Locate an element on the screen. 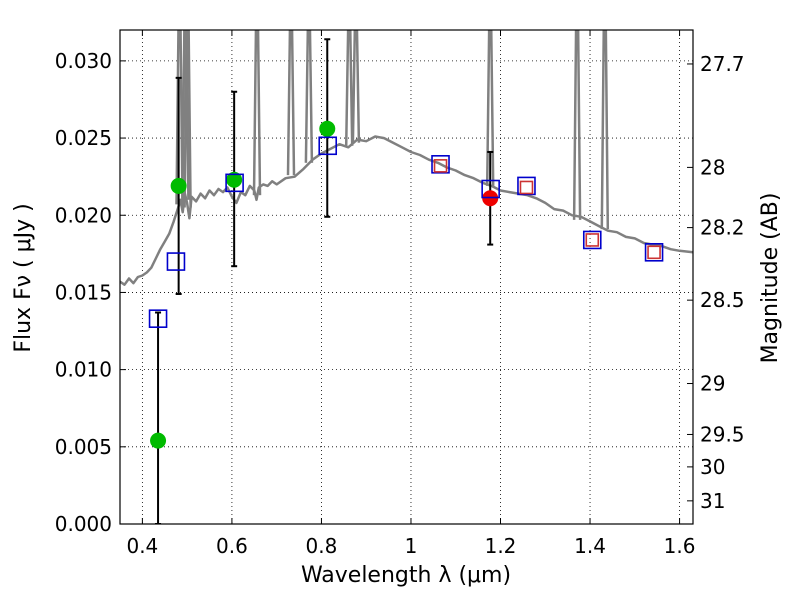  x-tick-label: 0.4 is located at coordinates (142, 546).